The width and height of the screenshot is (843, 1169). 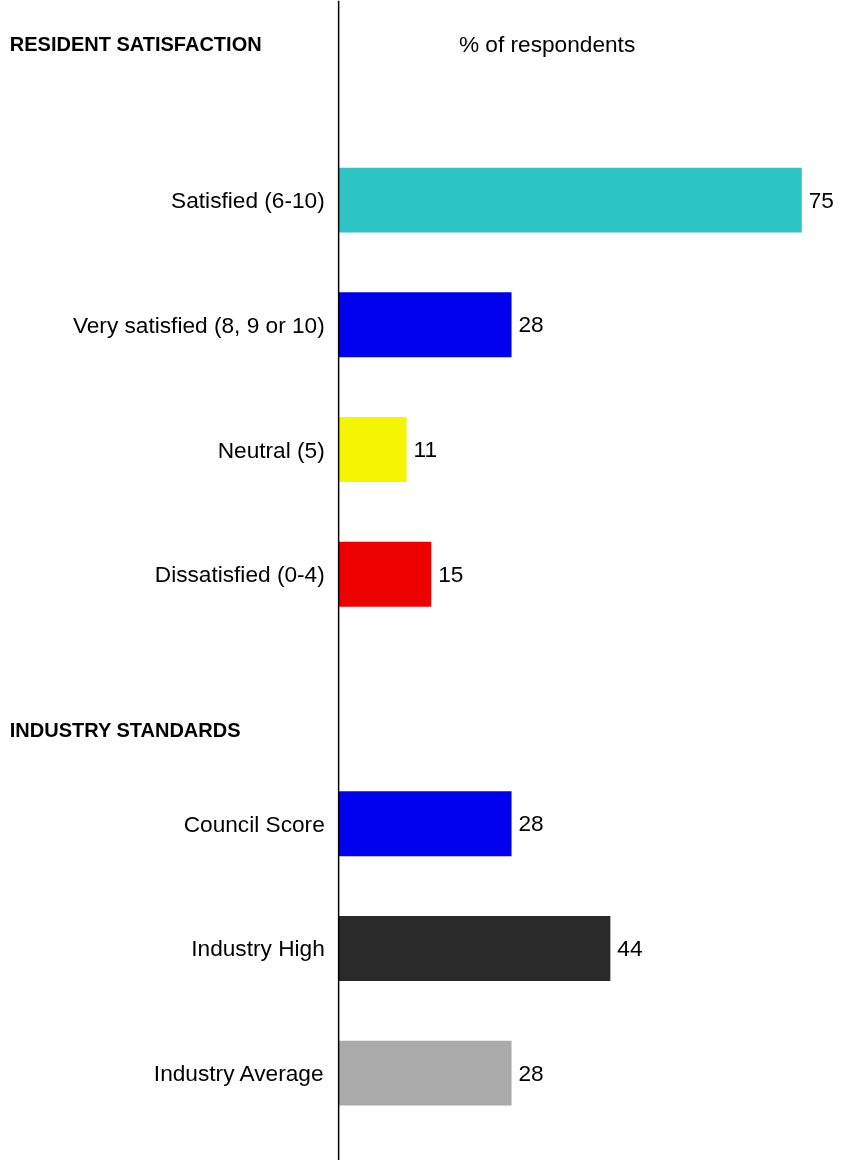 I want to click on data-label: 44, so click(x=630, y=947).